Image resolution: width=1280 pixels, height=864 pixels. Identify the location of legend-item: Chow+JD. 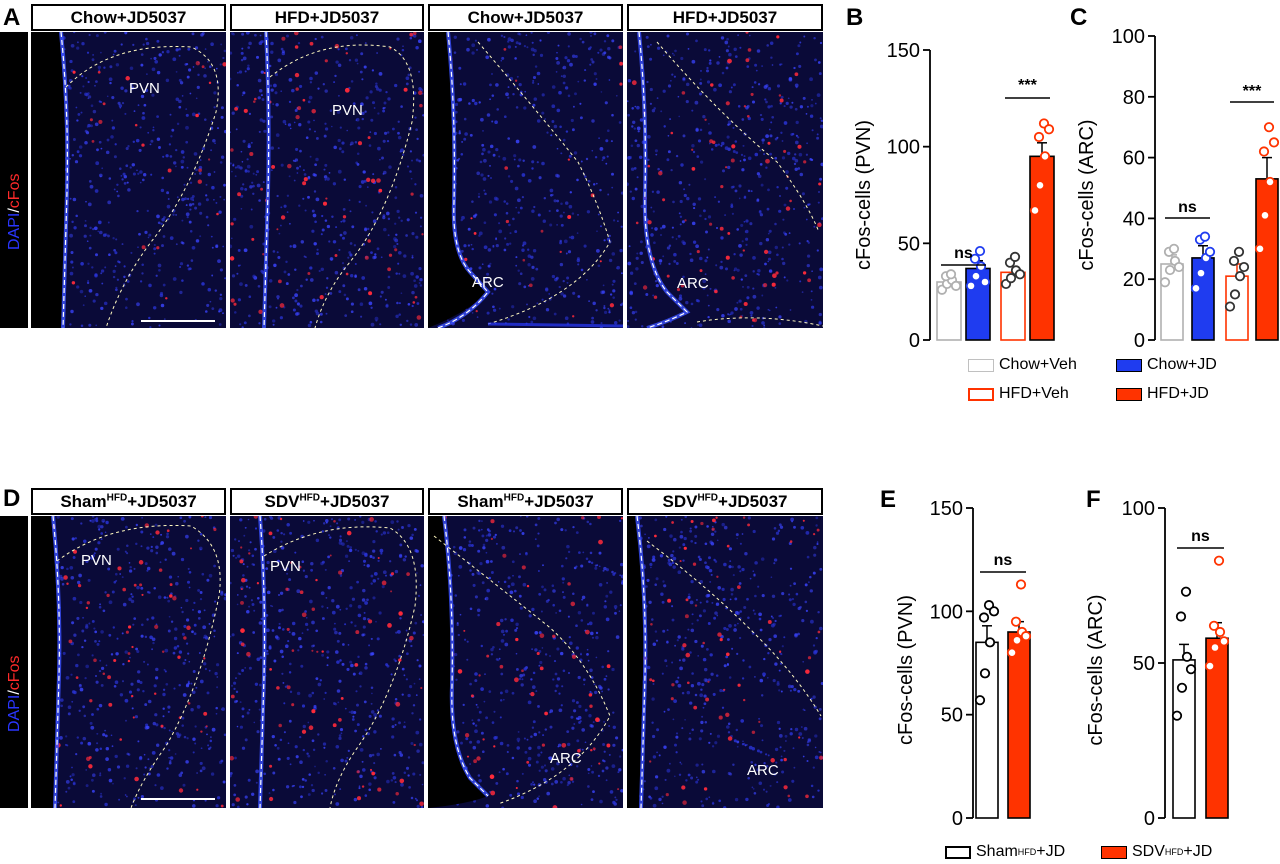
(1166, 365).